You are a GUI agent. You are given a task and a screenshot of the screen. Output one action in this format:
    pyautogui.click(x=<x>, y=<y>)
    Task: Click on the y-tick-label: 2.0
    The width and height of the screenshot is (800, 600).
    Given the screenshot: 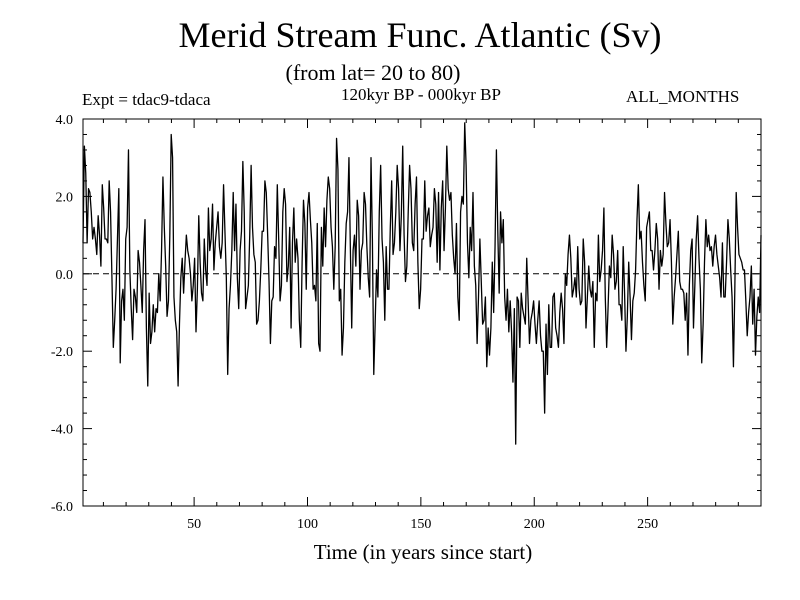 What is the action you would take?
    pyautogui.click(x=65, y=197)
    